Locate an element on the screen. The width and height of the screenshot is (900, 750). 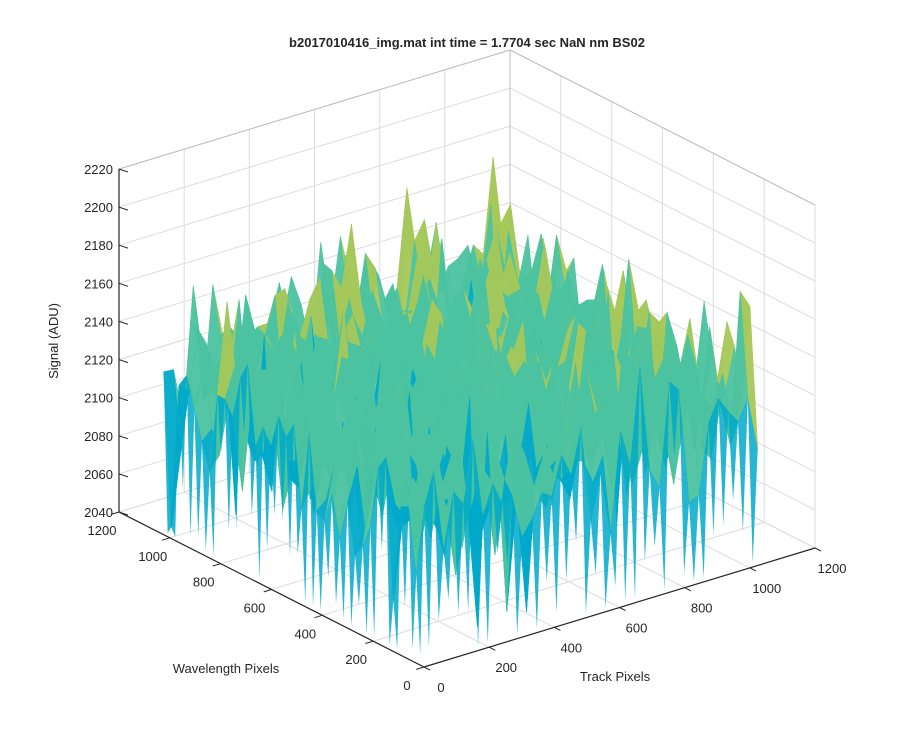
z-tick-label: 2100 is located at coordinates (98, 398).